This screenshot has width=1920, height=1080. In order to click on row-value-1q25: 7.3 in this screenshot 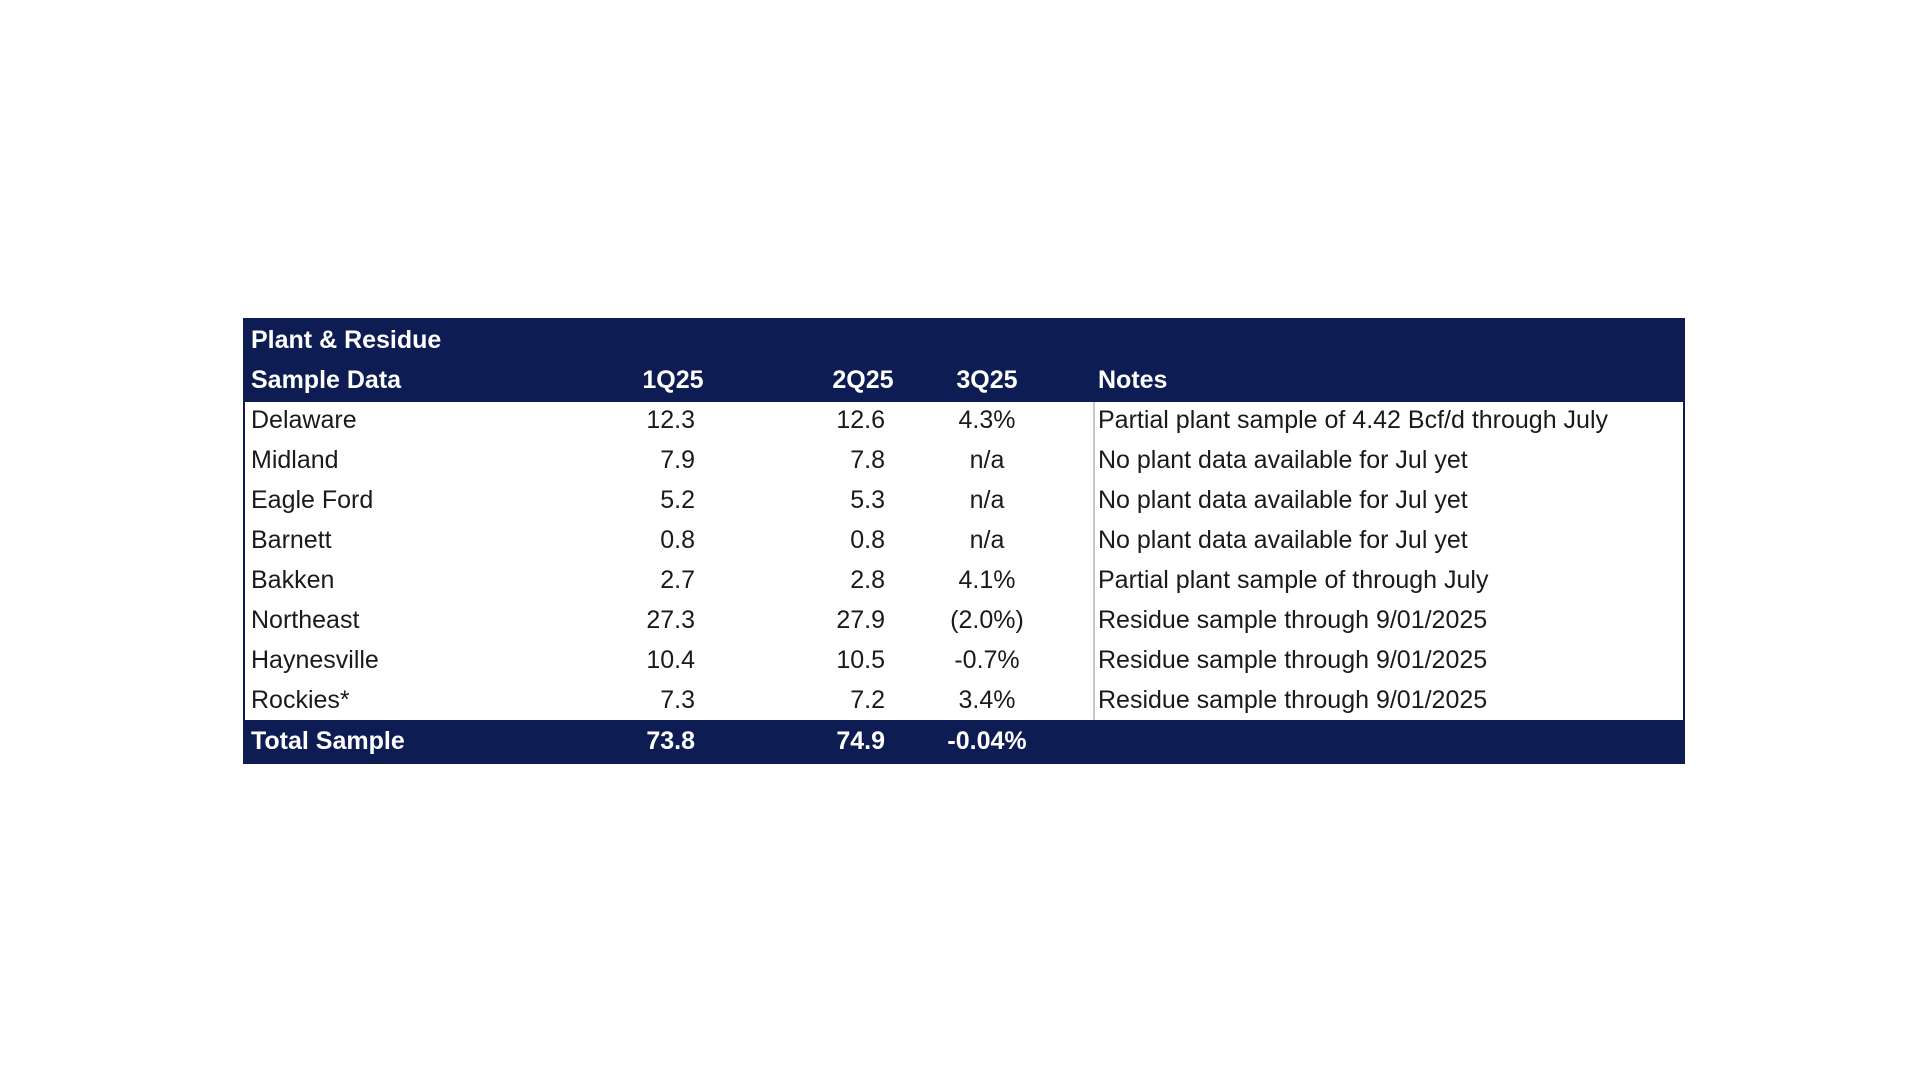, I will do `click(677, 700)`.